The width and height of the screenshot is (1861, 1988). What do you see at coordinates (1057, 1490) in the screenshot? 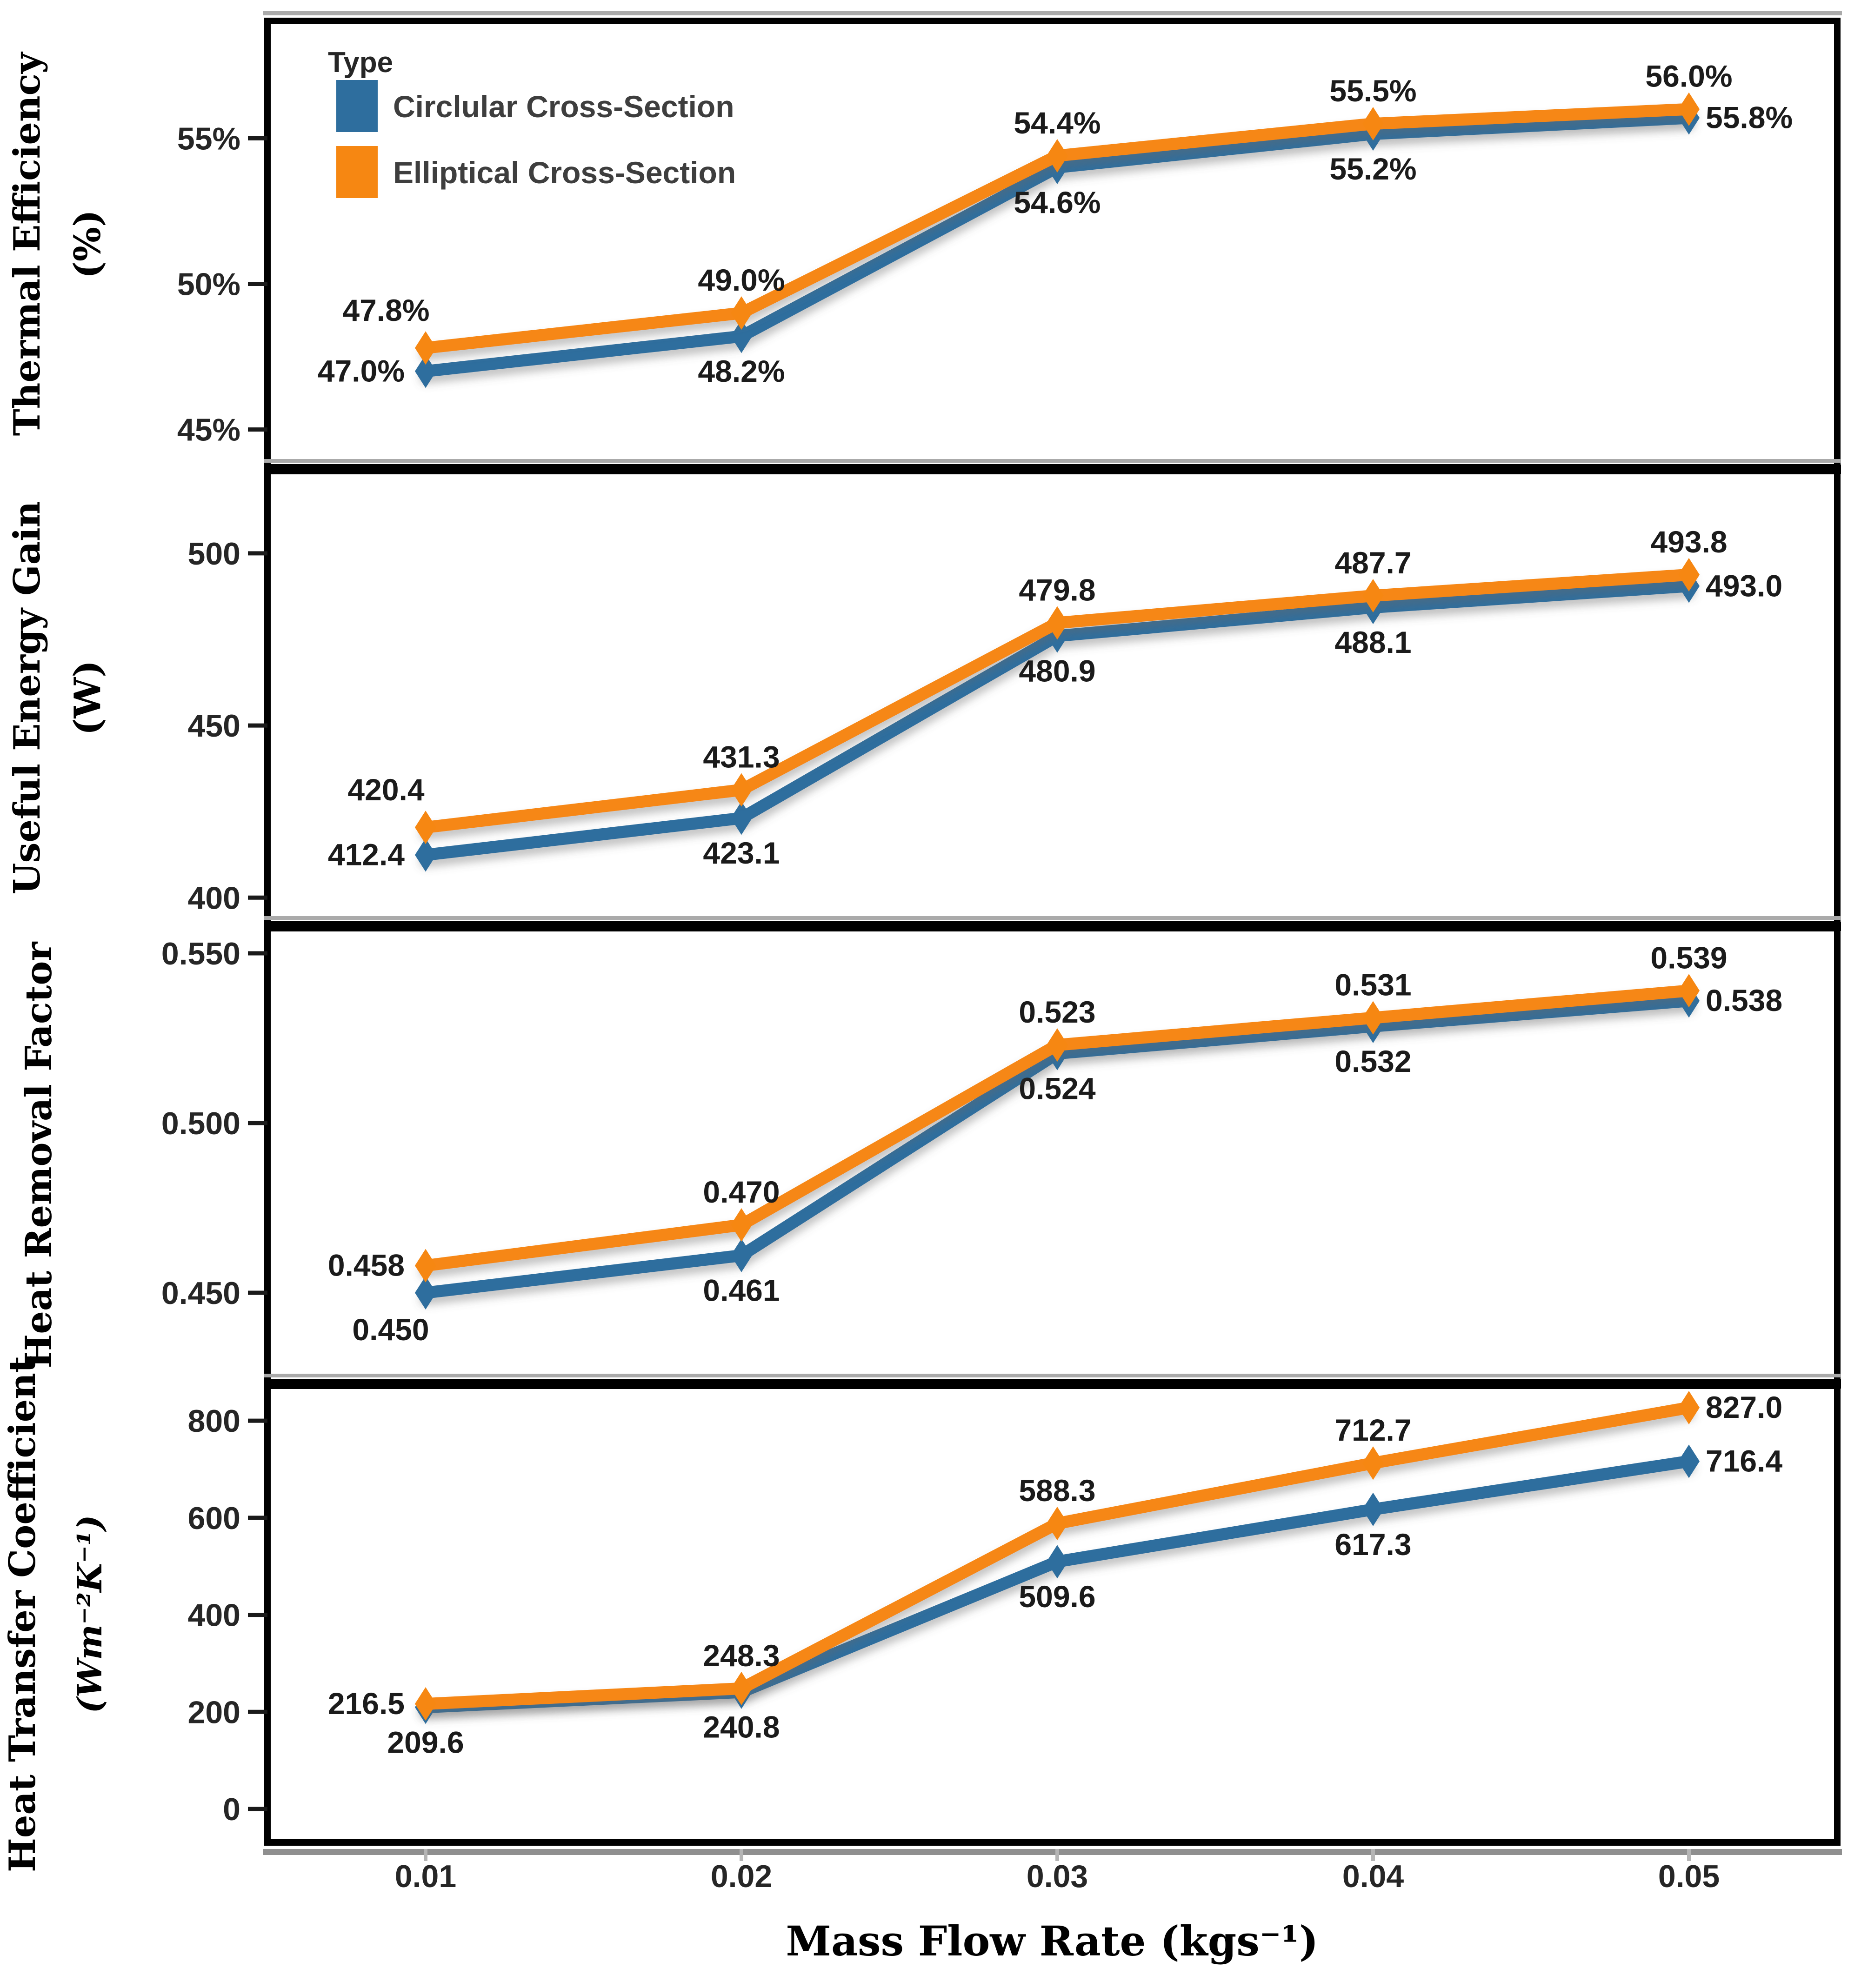
I see `data-label: 588.3` at bounding box center [1057, 1490].